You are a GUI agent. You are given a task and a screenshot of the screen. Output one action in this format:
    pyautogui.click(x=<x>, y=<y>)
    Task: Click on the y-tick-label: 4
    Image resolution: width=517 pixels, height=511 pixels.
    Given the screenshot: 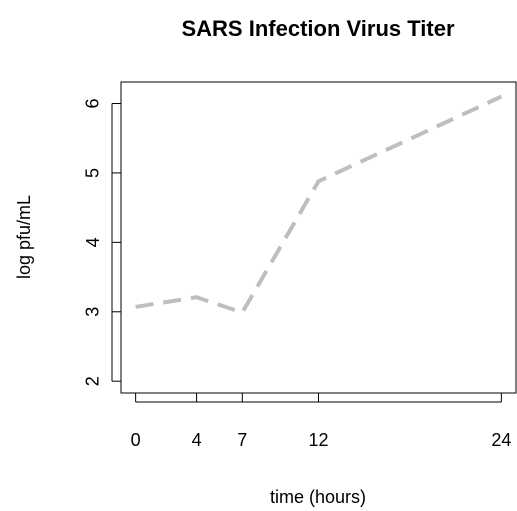 What is the action you would take?
    pyautogui.click(x=93, y=242)
    